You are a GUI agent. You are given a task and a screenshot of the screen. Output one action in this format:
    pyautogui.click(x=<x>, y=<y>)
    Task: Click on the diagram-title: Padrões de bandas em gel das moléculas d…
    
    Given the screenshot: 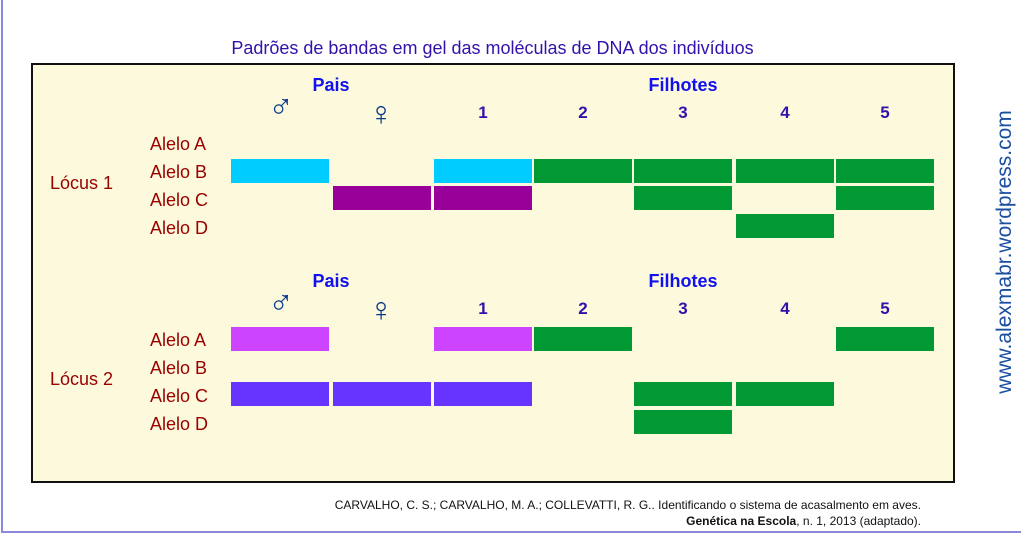 What is the action you would take?
    pyautogui.click(x=492, y=48)
    